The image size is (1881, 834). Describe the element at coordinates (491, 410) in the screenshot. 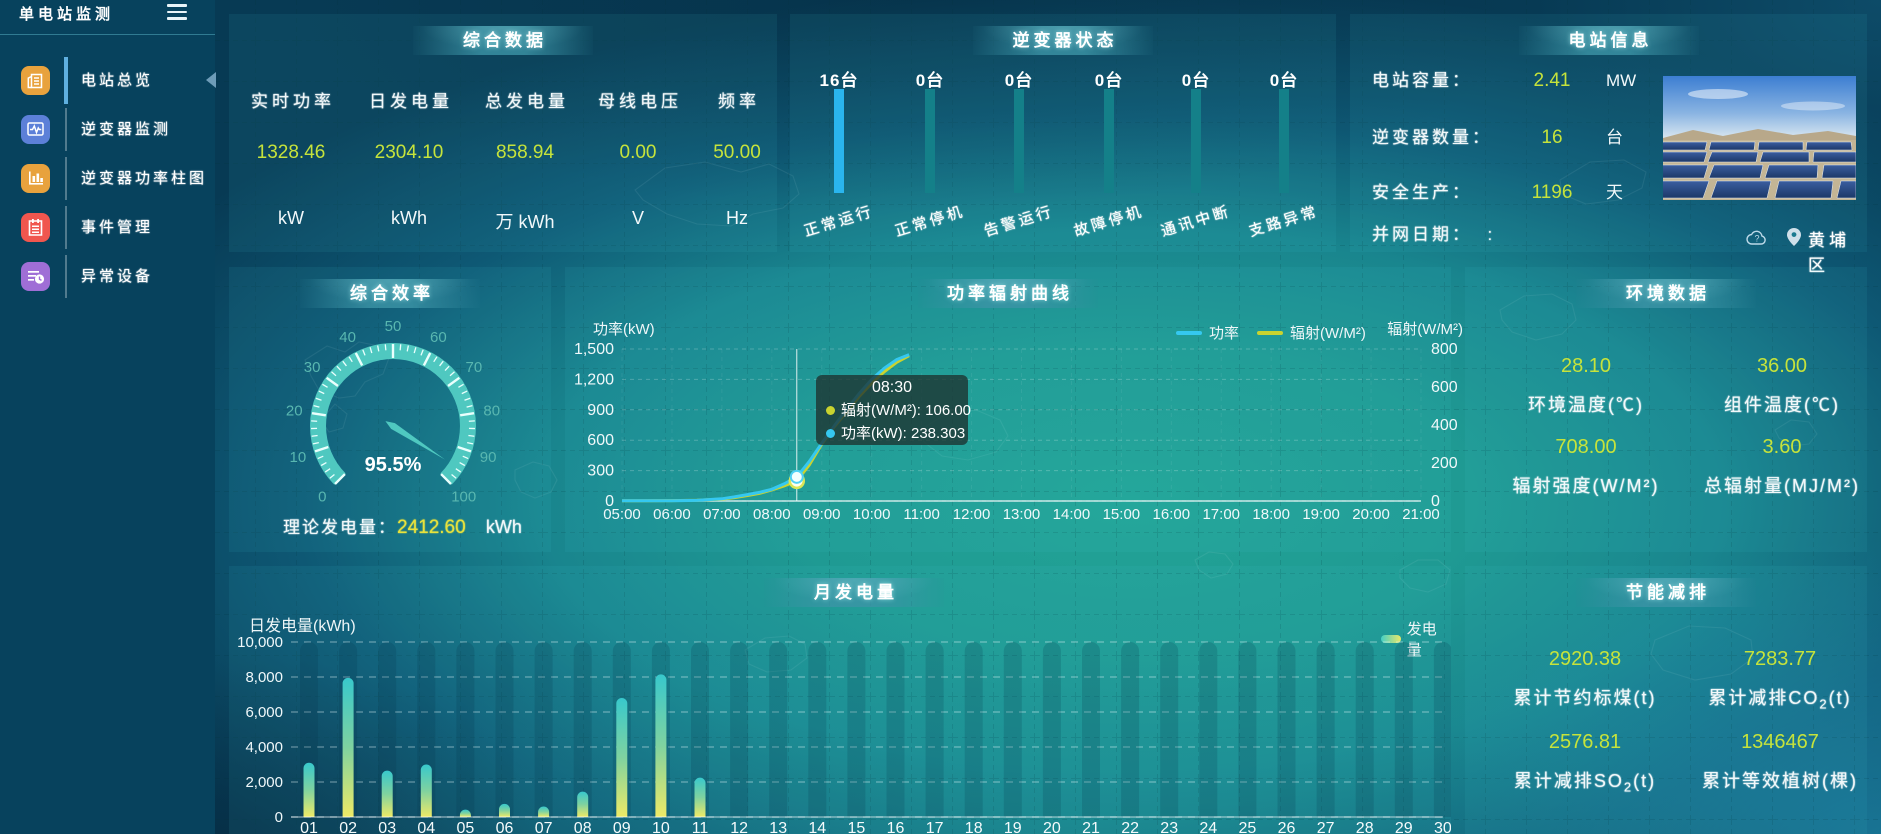

I see `svg-text: 80` at that location.